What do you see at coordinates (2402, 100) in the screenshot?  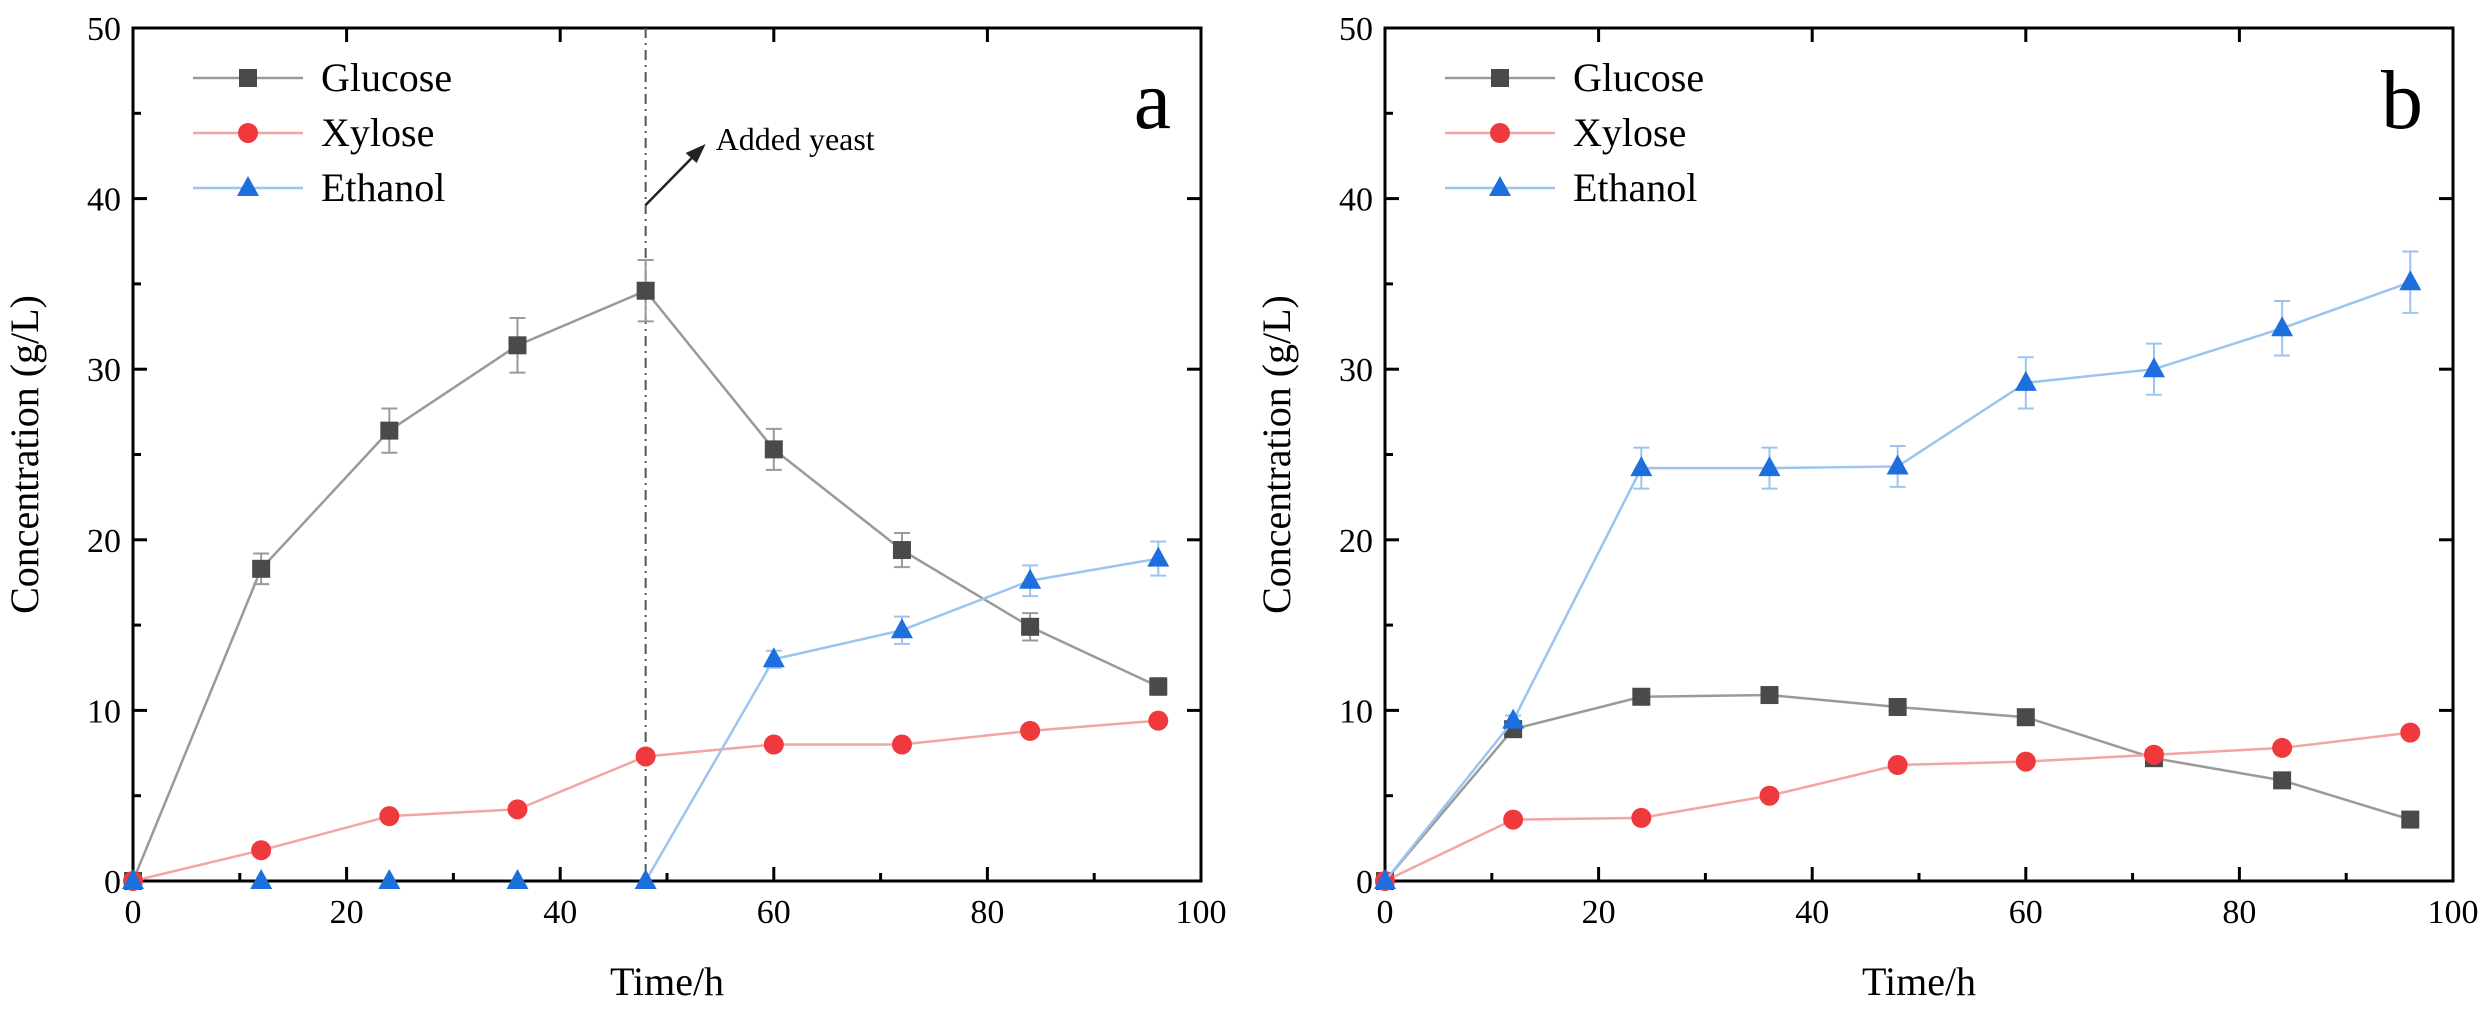 I see `panel-label: b` at bounding box center [2402, 100].